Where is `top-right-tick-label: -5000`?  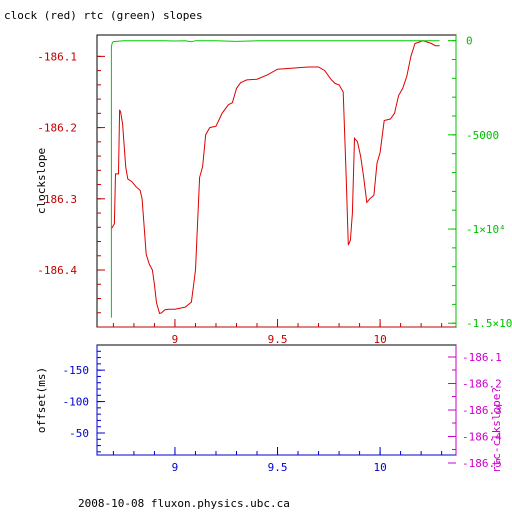
top-right-tick-label: -5000 is located at coordinates (482, 135).